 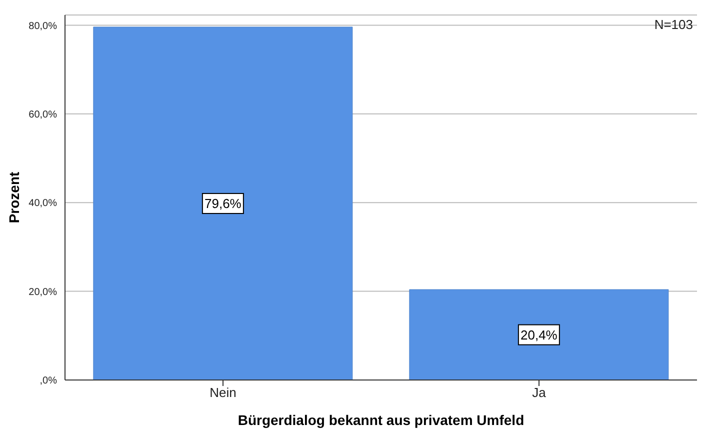 I want to click on y-tick-label: 40,0%, so click(x=43, y=204).